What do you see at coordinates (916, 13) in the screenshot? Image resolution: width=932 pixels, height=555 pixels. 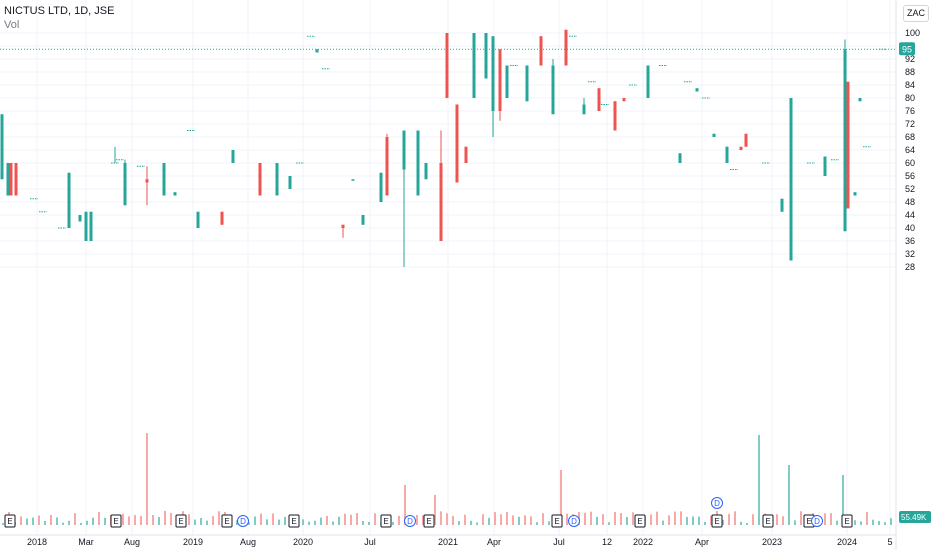 I see `currency-badge: ZAC` at bounding box center [916, 13].